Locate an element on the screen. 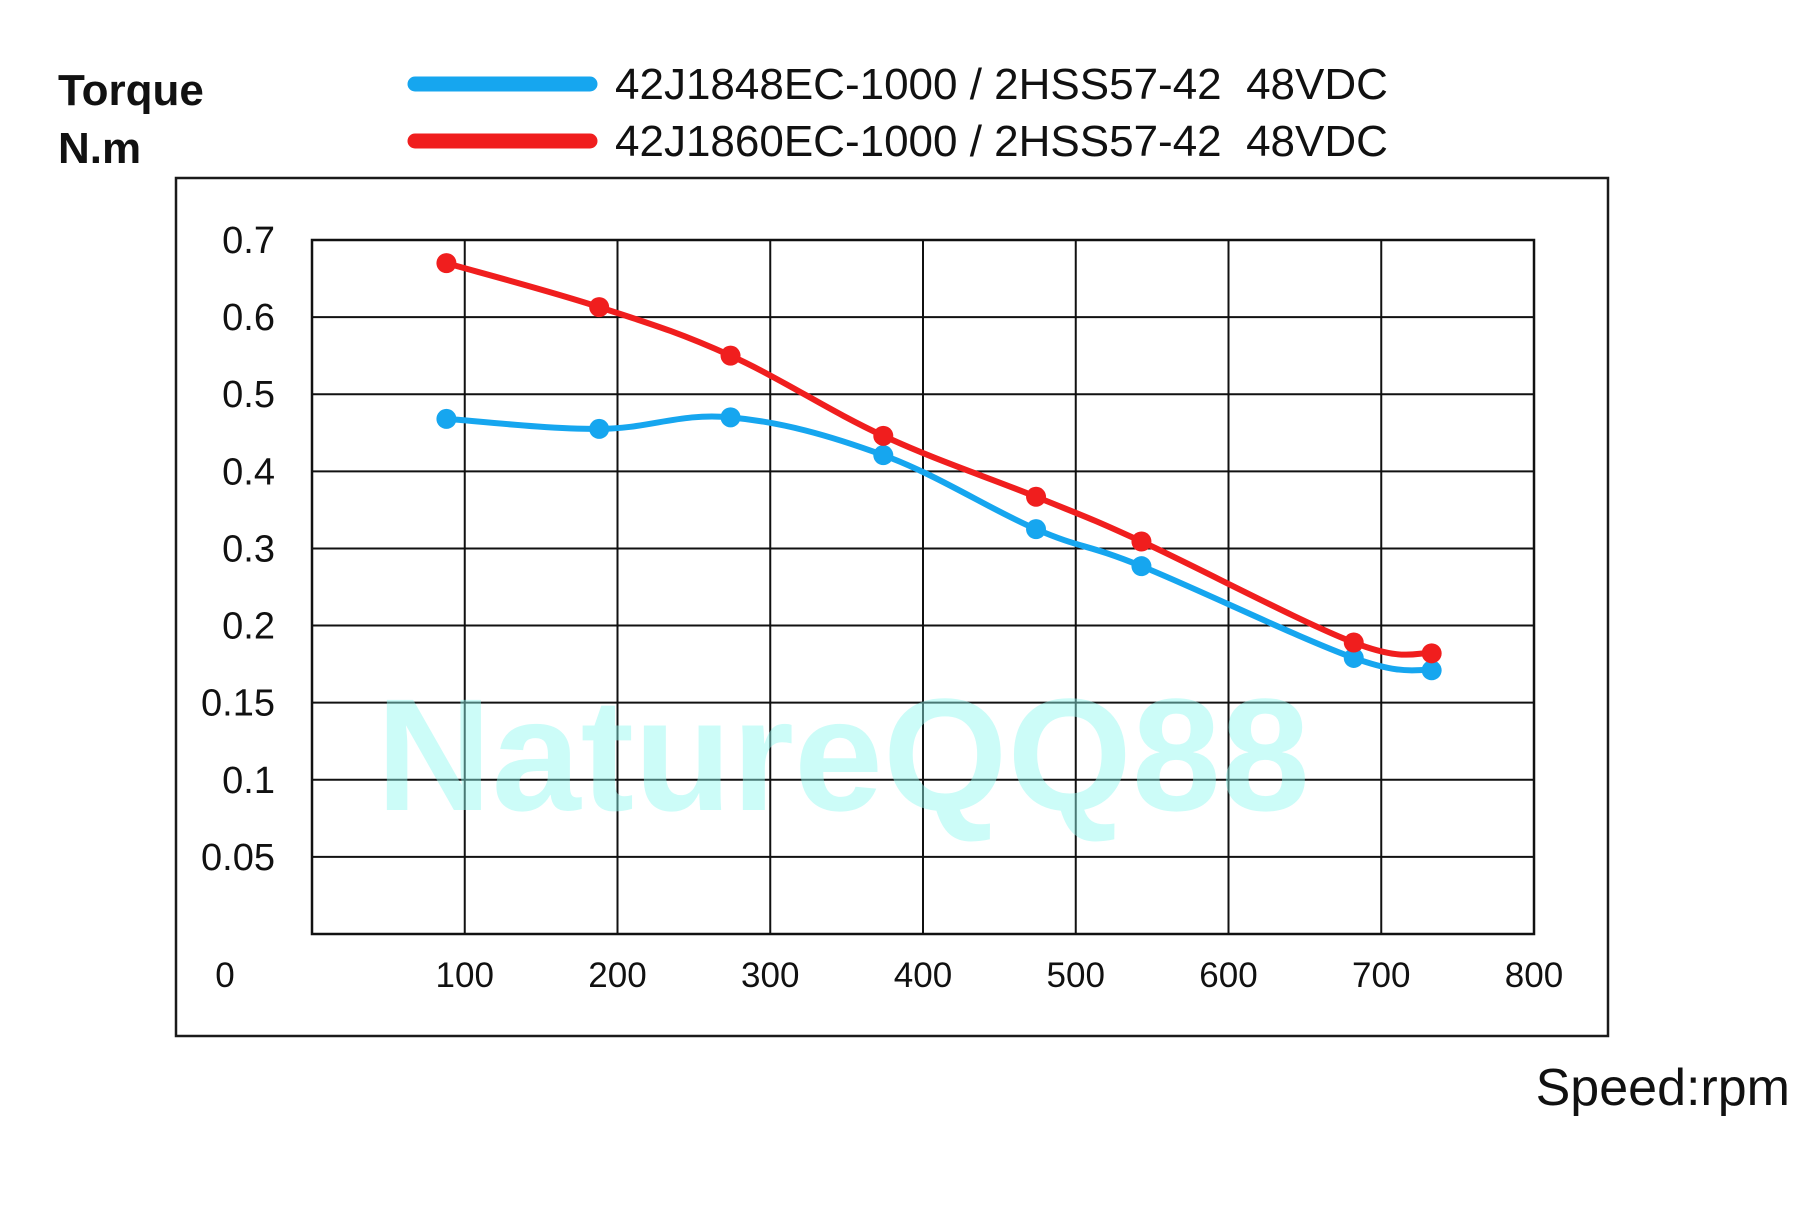 This screenshot has width=1800, height=1205. legend-label: 42J1860EC-1000 / 2HSS57-42 48VDC is located at coordinates (1001, 141).